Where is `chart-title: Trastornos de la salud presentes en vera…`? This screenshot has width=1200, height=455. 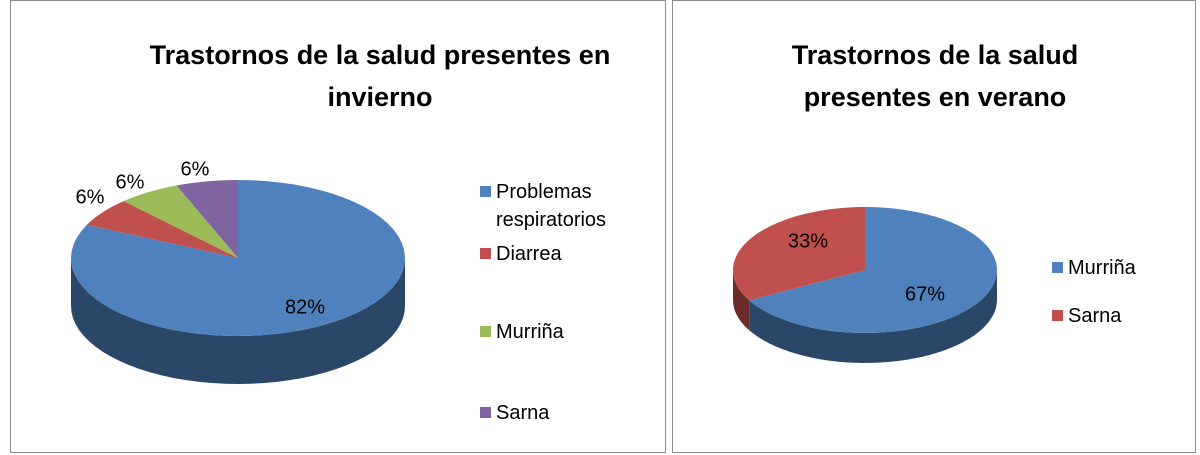
chart-title: Trastornos de la salud presentes en vera… is located at coordinates (935, 76).